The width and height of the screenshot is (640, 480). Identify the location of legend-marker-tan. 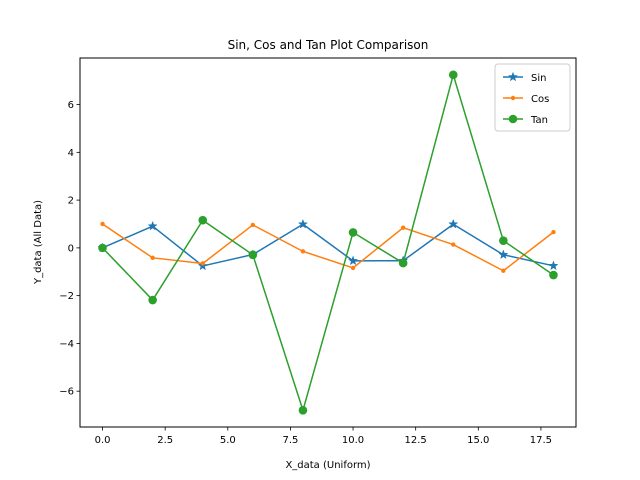
(513, 119).